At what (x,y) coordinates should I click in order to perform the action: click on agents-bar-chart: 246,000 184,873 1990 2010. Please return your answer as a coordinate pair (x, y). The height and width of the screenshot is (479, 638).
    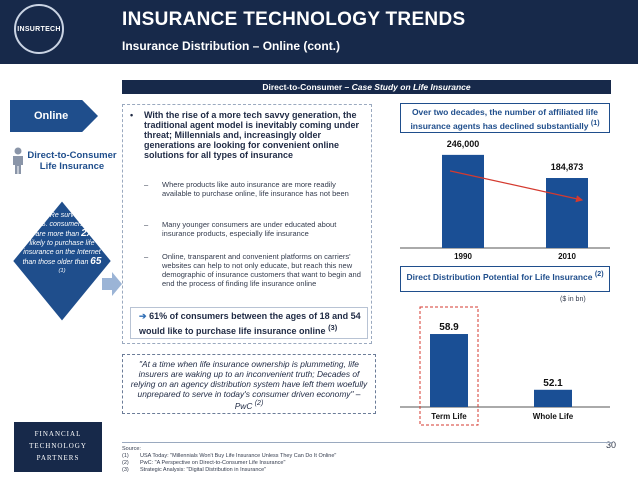
    Looking at the image, I should click on (505, 200).